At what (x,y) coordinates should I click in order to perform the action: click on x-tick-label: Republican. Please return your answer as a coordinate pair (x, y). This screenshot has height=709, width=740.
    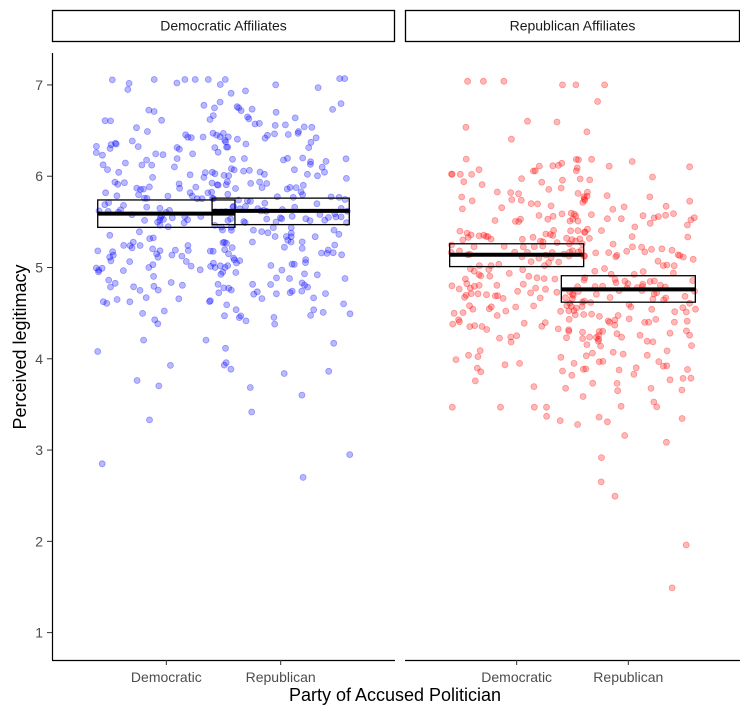
    Looking at the image, I should click on (628, 677).